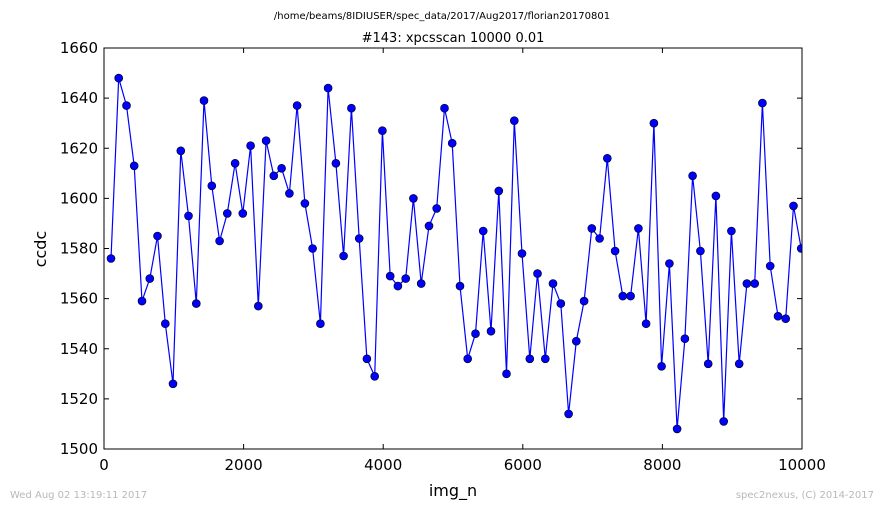 The height and width of the screenshot is (509, 884). What do you see at coordinates (79, 148) in the screenshot?
I see `y-tick-label: 1620` at bounding box center [79, 148].